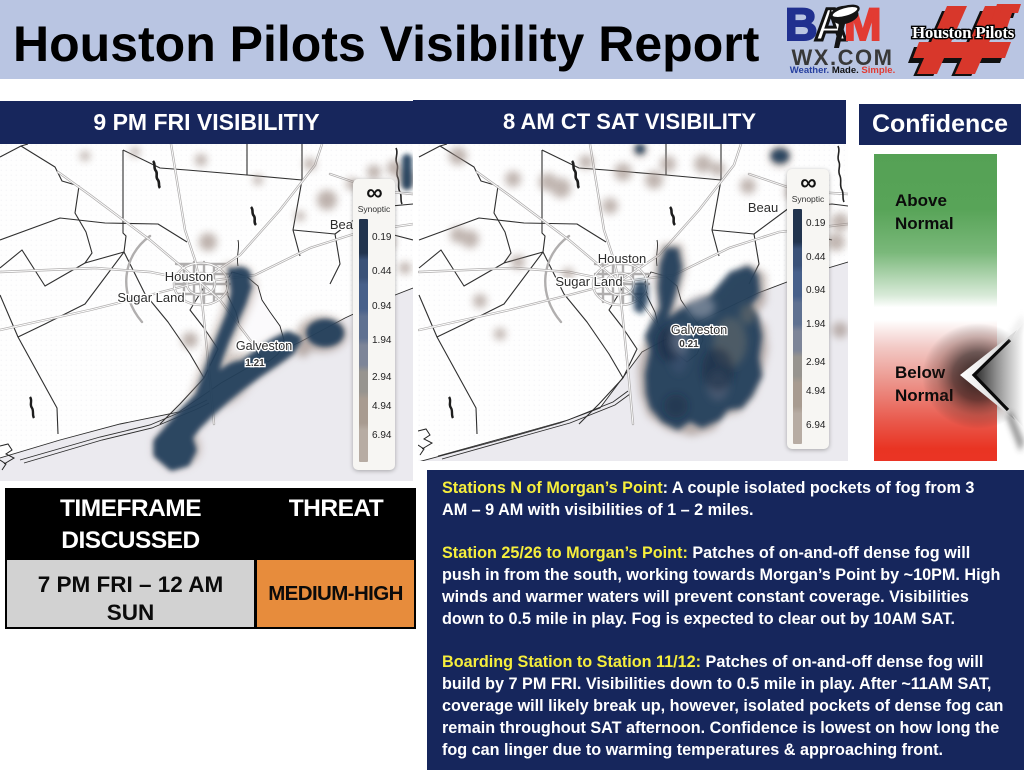 The height and width of the screenshot is (783, 1024). Describe the element at coordinates (763, 207) in the screenshot. I see `svg-text: Beau` at that location.